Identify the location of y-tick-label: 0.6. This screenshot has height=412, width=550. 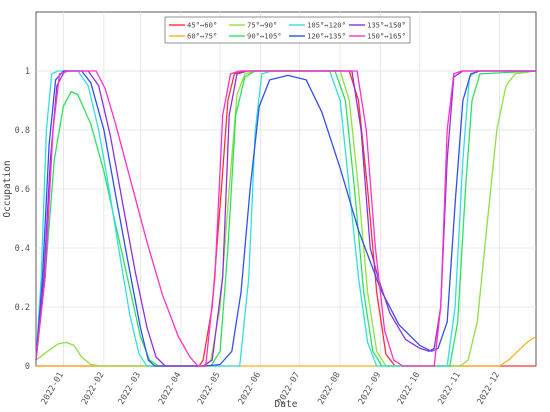
(22, 190).